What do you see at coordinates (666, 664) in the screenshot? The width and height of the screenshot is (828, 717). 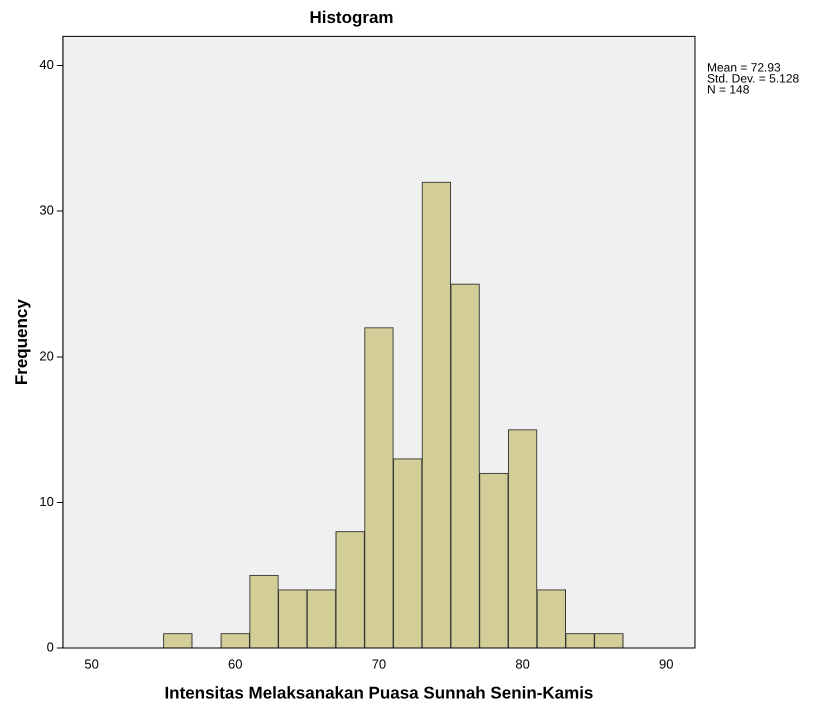 I see `x-tick-label: 90` at bounding box center [666, 664].